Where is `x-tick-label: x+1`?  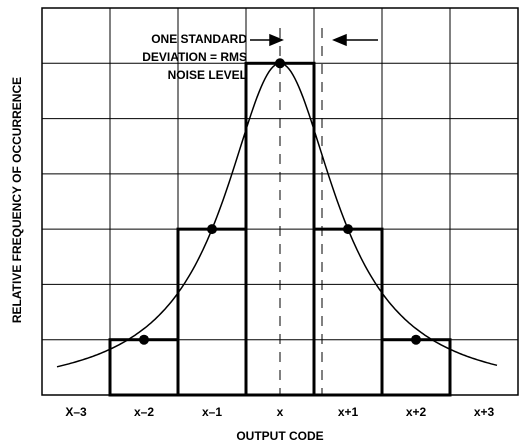
x-tick-label: x+1 is located at coordinates (348, 412).